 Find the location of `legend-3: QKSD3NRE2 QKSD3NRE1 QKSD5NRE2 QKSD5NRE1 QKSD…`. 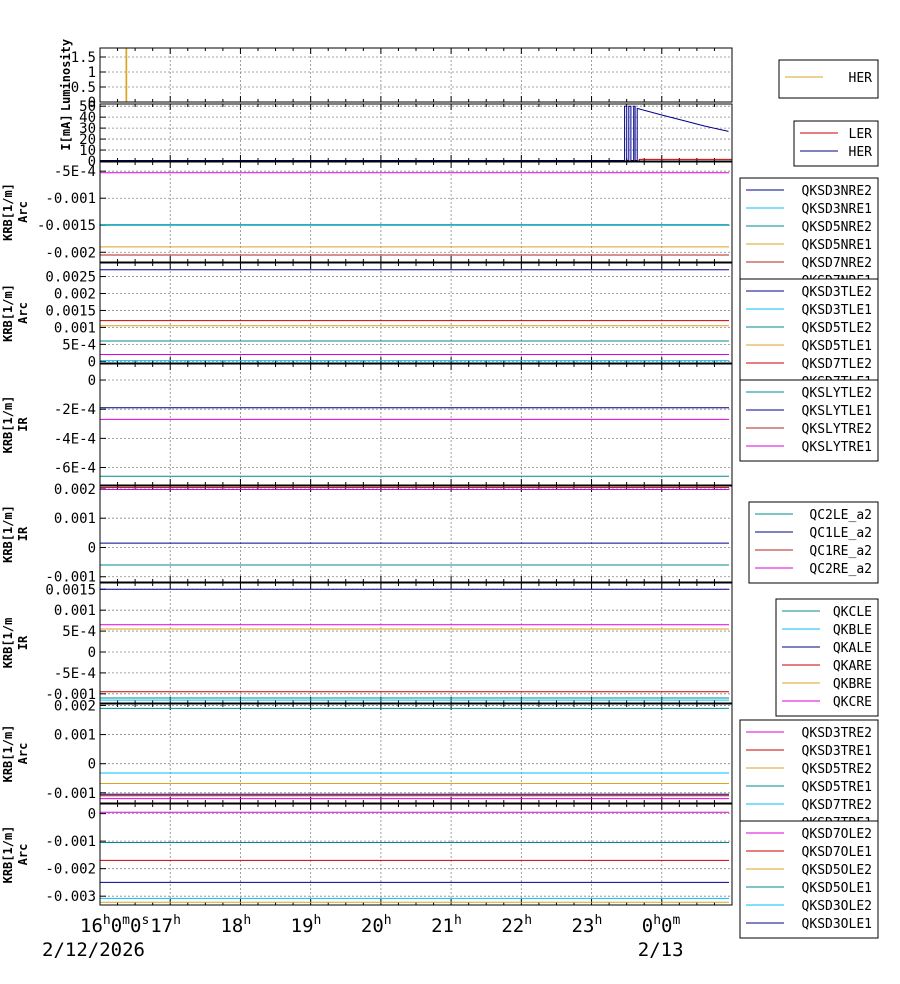

legend-3: QKSD3NRE2 QKSD3NRE1 QKSD5NRE2 QKSD5NRE1 QKSD… is located at coordinates (809, 234).